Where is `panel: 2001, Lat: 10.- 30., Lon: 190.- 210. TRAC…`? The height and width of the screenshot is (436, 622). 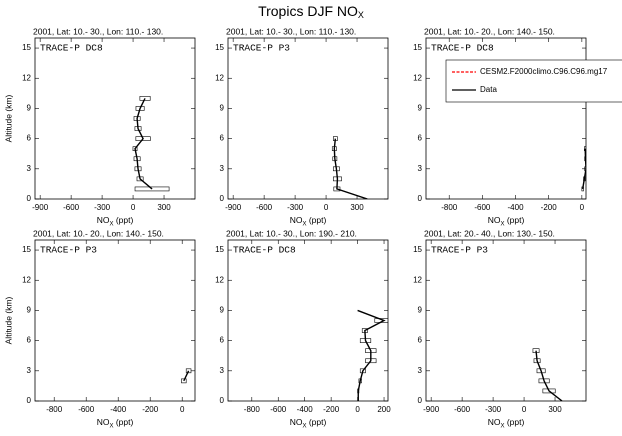 panel: 2001, Lat: 10.- 30., Lon: 190.- 210. TRAC… is located at coordinates (303, 328).